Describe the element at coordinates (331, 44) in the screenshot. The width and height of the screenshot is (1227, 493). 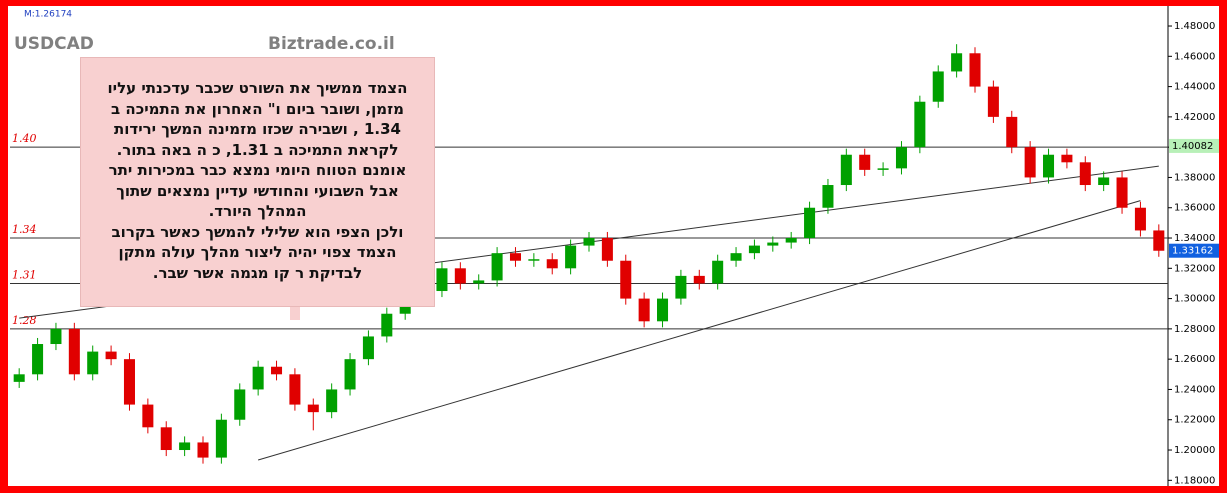
I see `site-name: Biztrade.co.il` at that location.